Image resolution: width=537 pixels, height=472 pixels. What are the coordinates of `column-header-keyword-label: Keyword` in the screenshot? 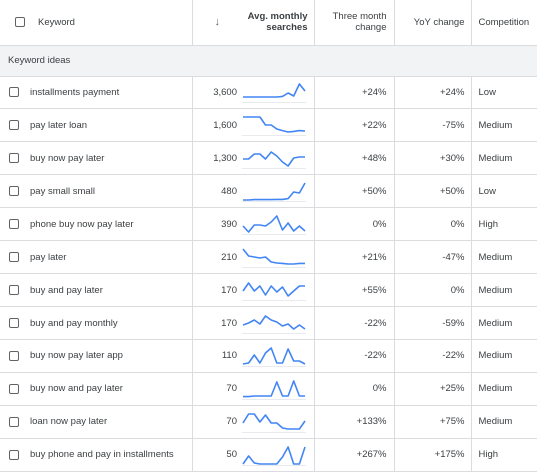 It's located at (56, 22).